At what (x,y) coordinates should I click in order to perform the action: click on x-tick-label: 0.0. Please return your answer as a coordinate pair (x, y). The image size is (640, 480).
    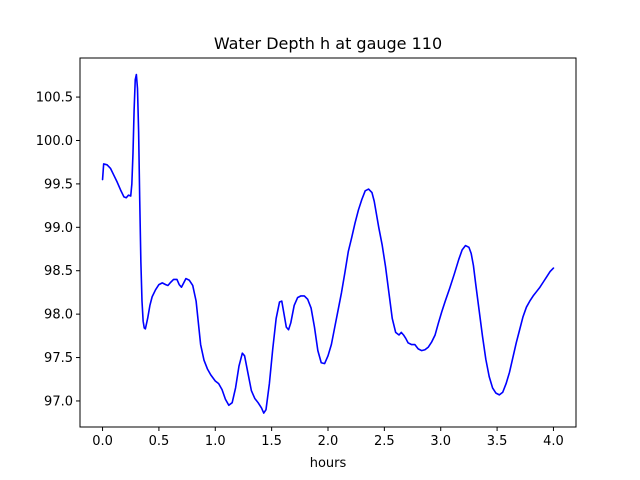
    Looking at the image, I should click on (102, 441).